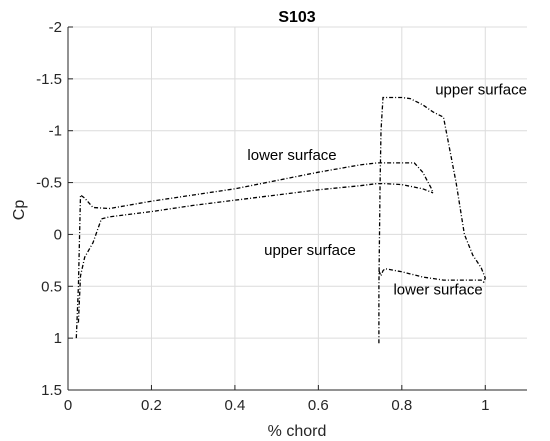 The image size is (550, 441). Describe the element at coordinates (55, 131) in the screenshot. I see `y-tick-label: -1` at that location.